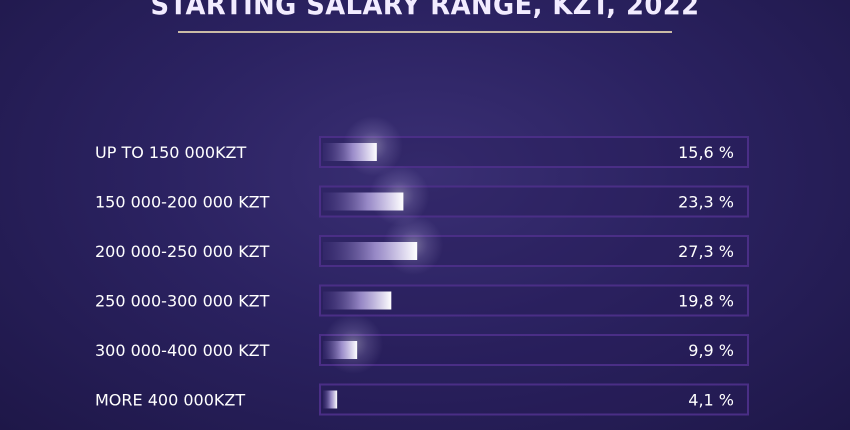  What do you see at coordinates (182, 350) in the screenshot?
I see `category-label: 300 000-400 000 KZT` at bounding box center [182, 350].